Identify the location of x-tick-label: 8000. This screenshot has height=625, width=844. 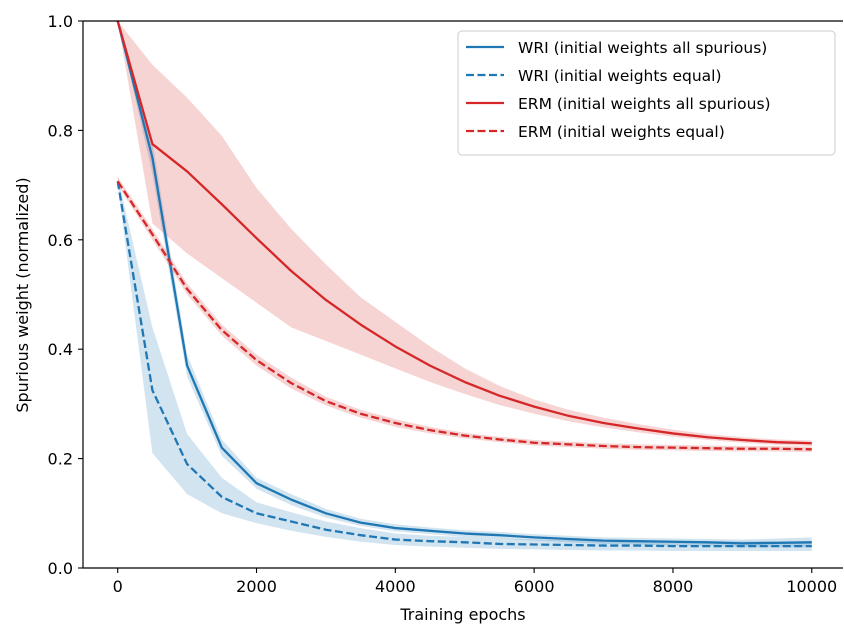
(673, 586).